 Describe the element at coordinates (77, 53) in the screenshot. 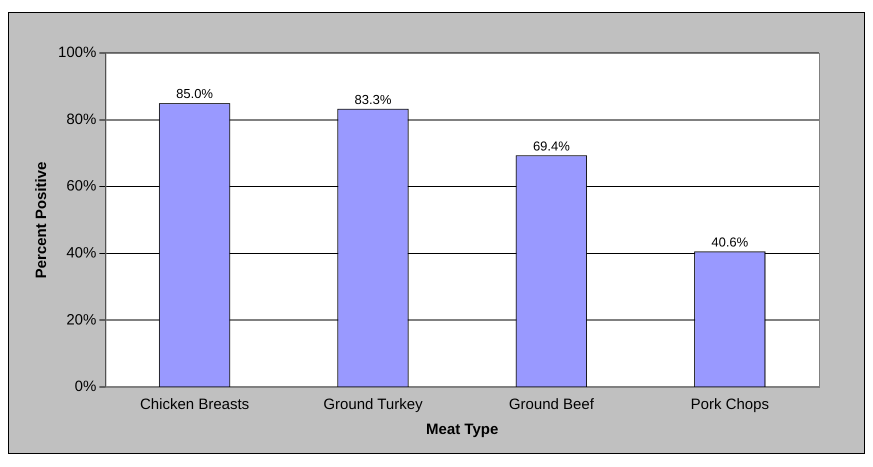

I see `y-tick-label: 100%` at that location.